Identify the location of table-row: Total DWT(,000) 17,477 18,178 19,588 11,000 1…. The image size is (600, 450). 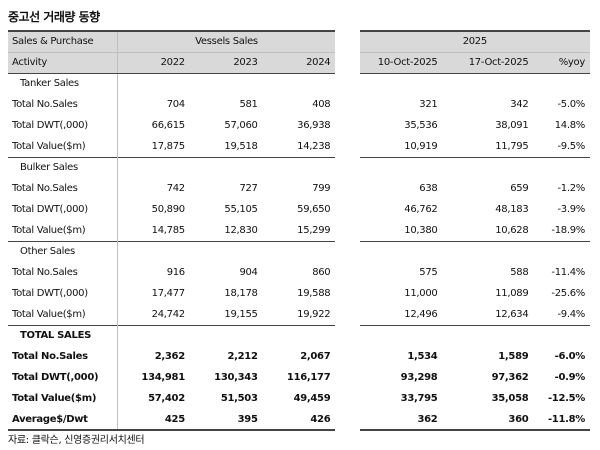
(299, 293).